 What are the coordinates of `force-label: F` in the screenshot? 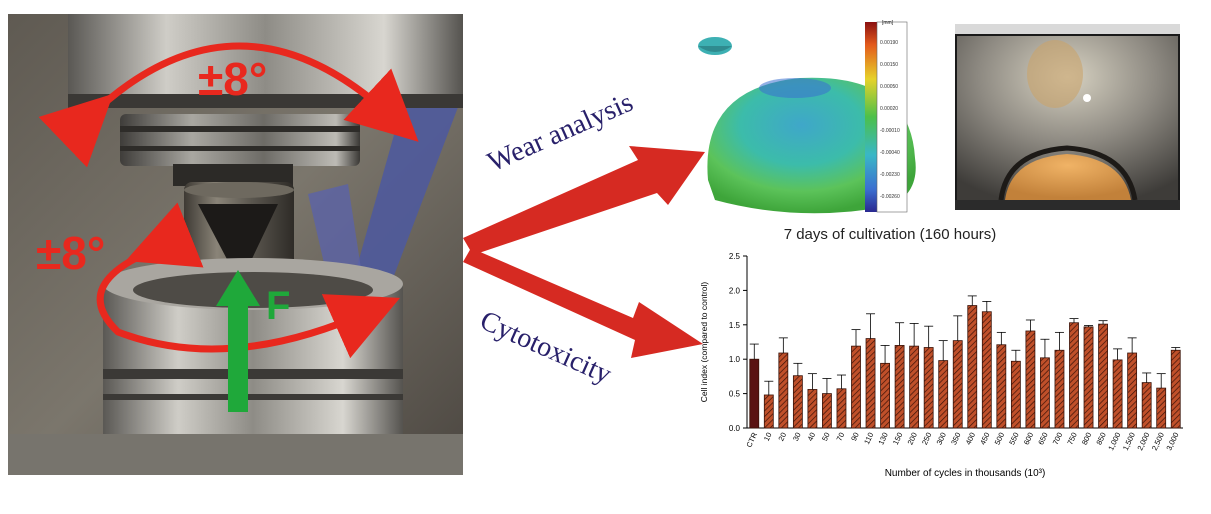 It's located at (278, 306).